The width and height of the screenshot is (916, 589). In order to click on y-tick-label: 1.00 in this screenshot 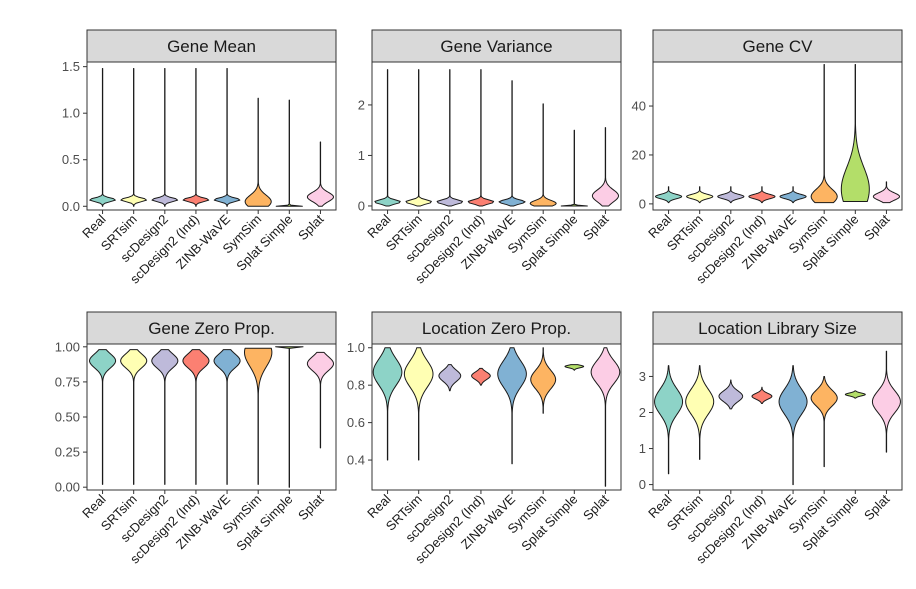, I will do `click(67, 346)`.